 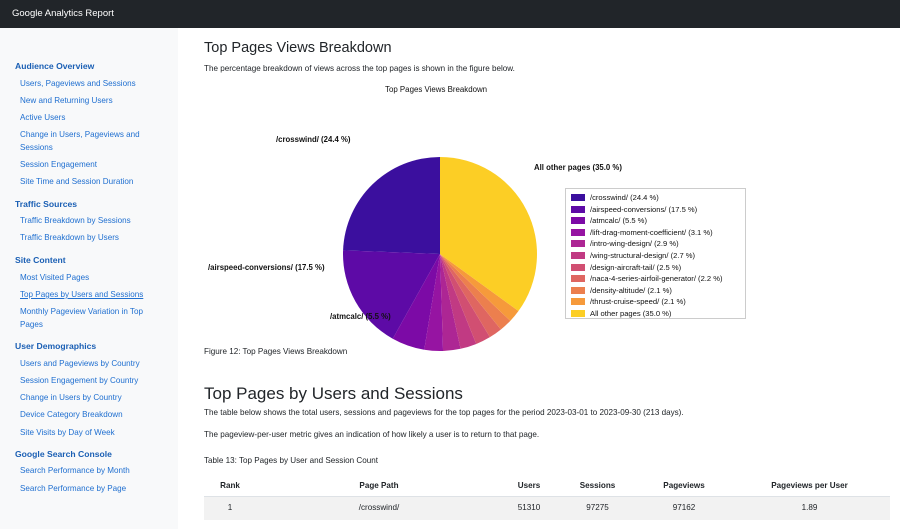 I want to click on sidebar-section-traffic-sources: Traffic Sources, so click(x=46, y=204).